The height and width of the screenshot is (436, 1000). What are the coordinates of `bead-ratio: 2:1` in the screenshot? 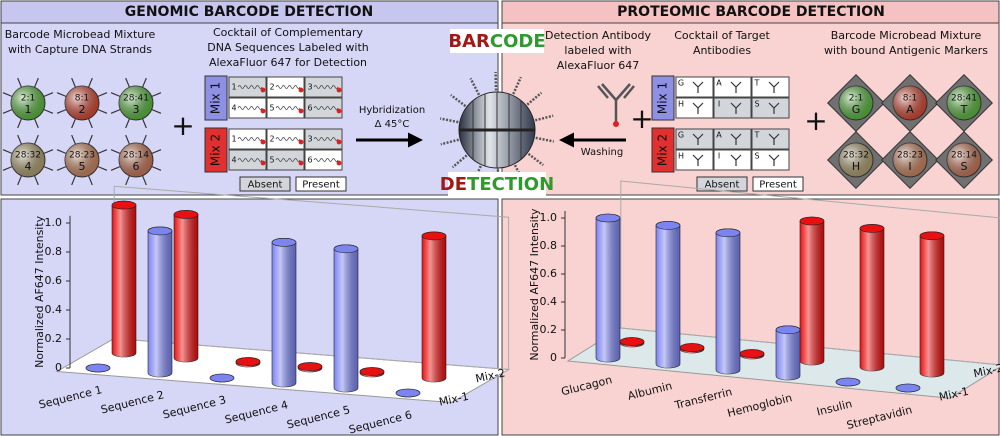 It's located at (856, 99).